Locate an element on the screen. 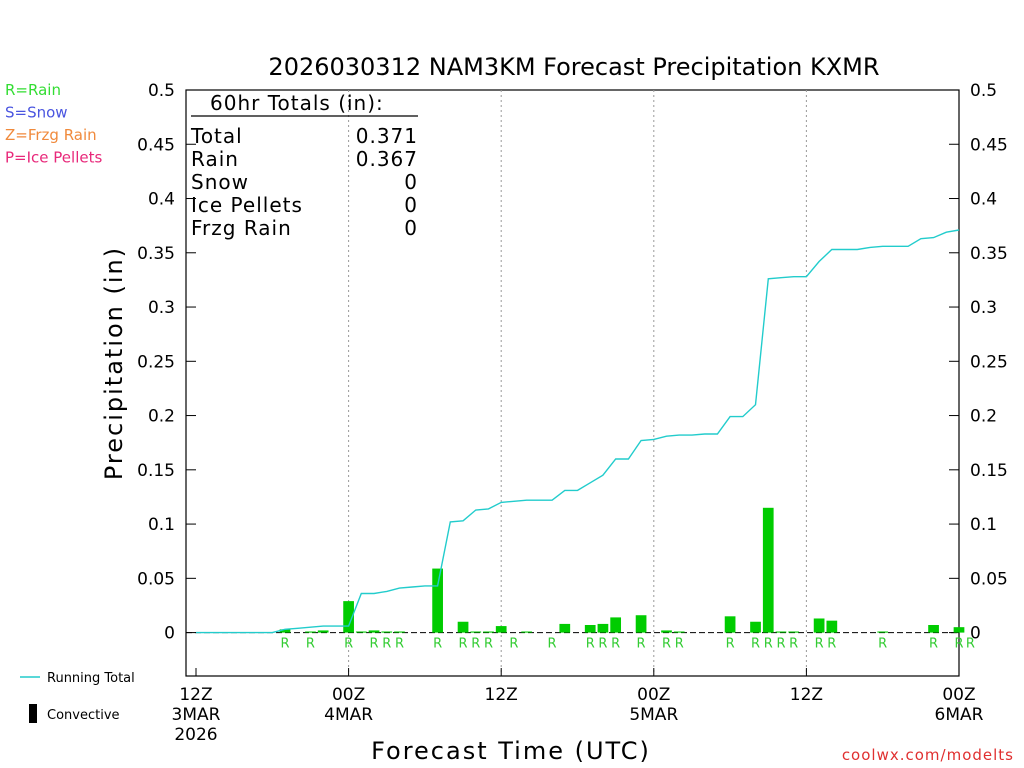  totals-row-label: Total is located at coordinates (216, 136).